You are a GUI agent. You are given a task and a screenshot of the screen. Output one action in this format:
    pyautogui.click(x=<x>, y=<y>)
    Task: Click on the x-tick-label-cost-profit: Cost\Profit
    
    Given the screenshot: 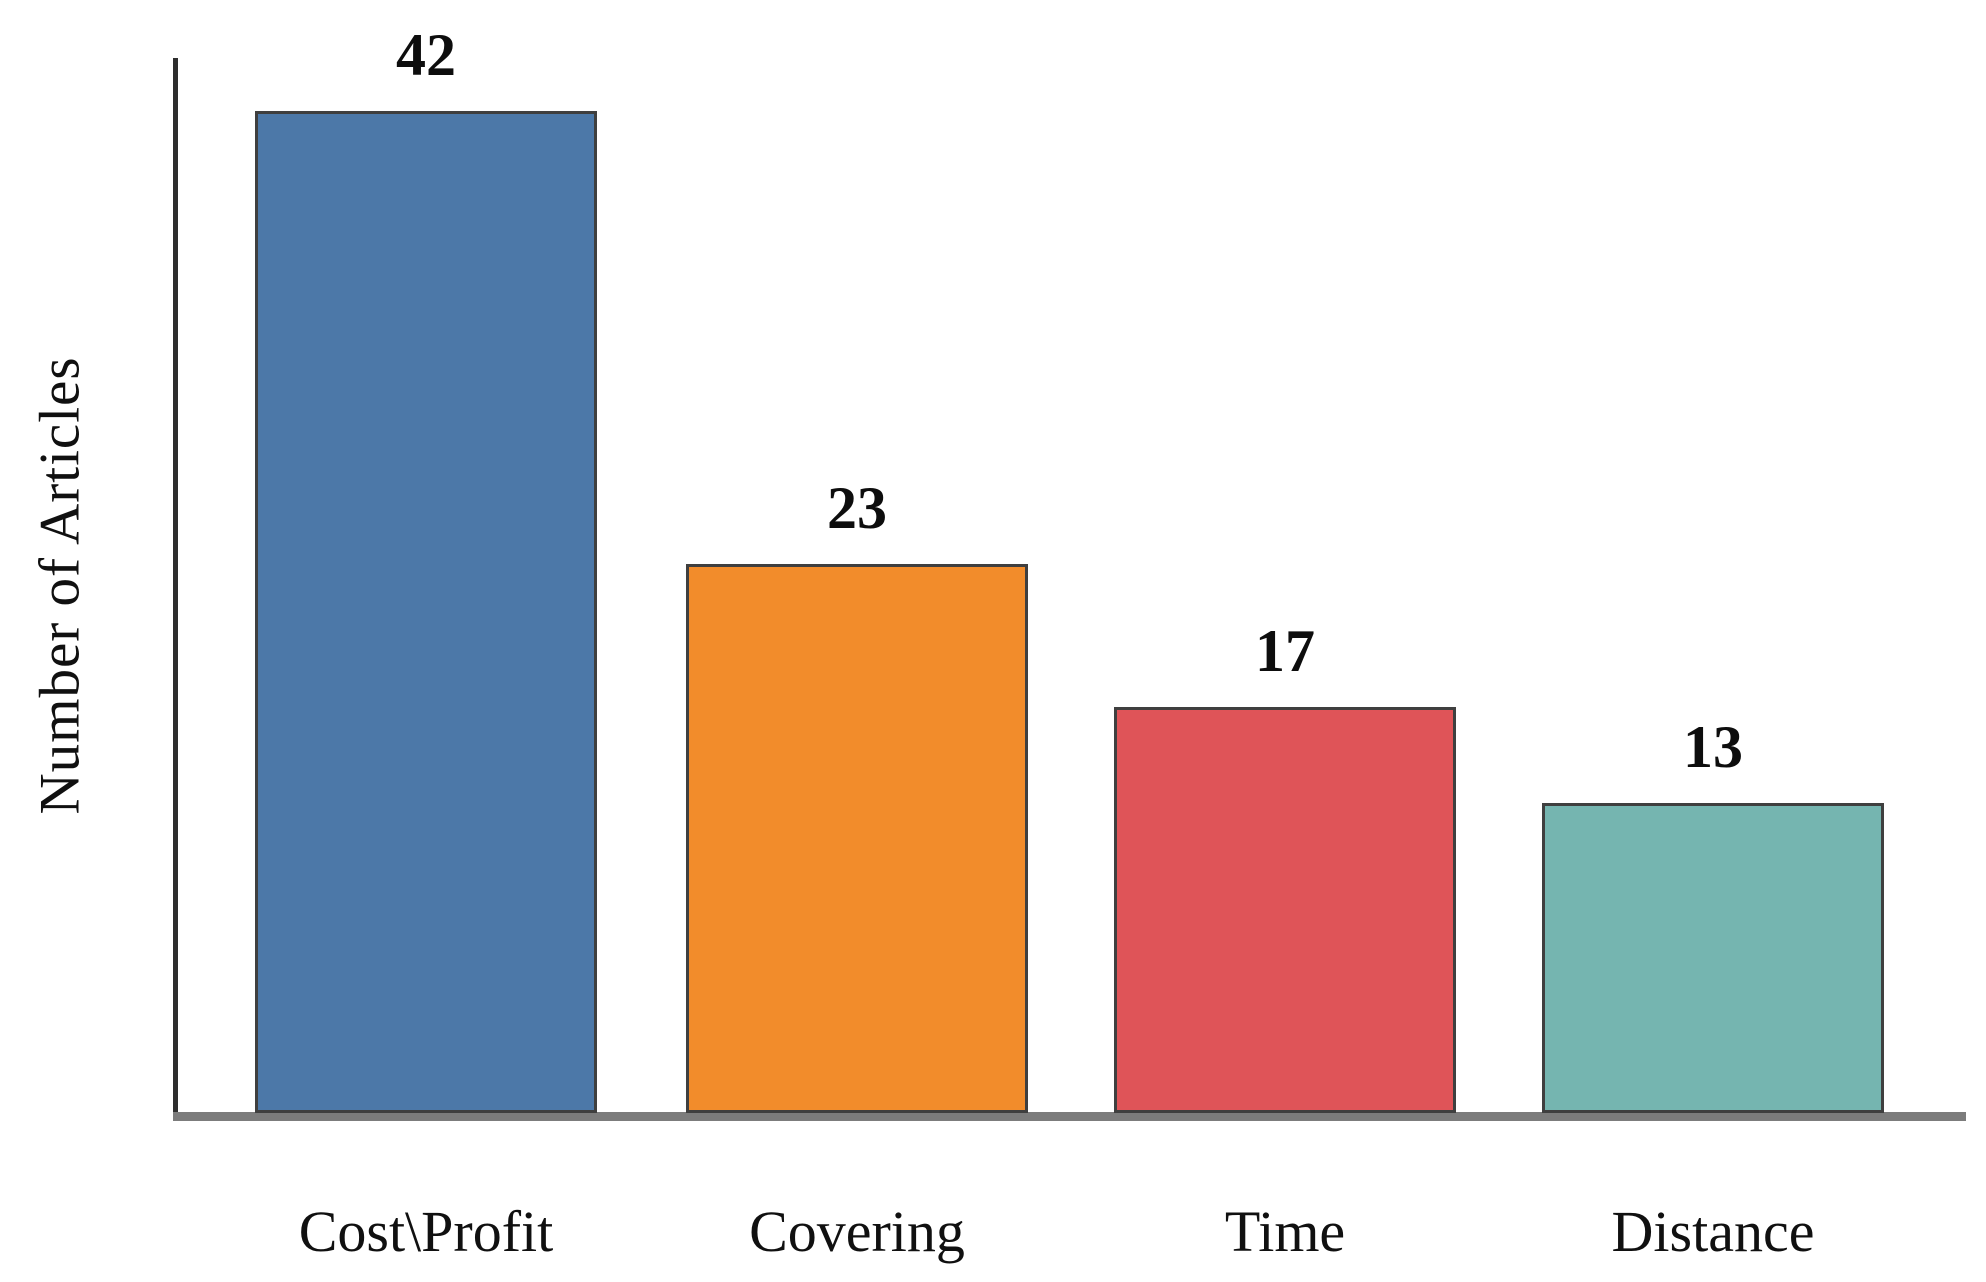 What is the action you would take?
    pyautogui.click(x=426, y=1231)
    